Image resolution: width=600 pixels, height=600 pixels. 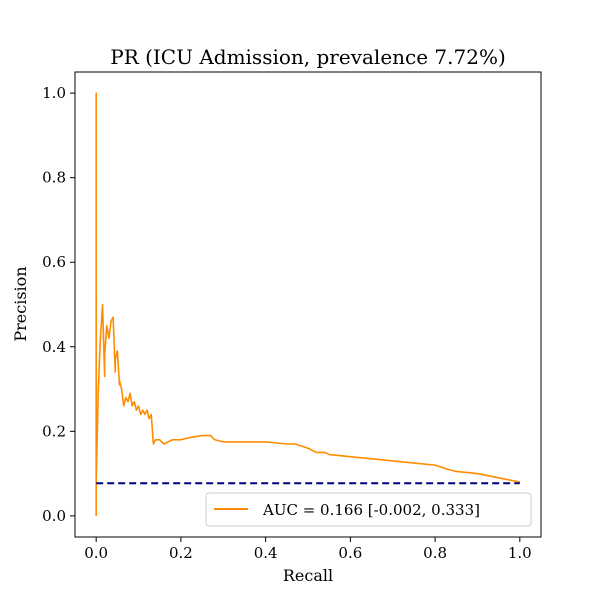 What do you see at coordinates (20, 303) in the screenshot?
I see `y-axis-label: Precision` at bounding box center [20, 303].